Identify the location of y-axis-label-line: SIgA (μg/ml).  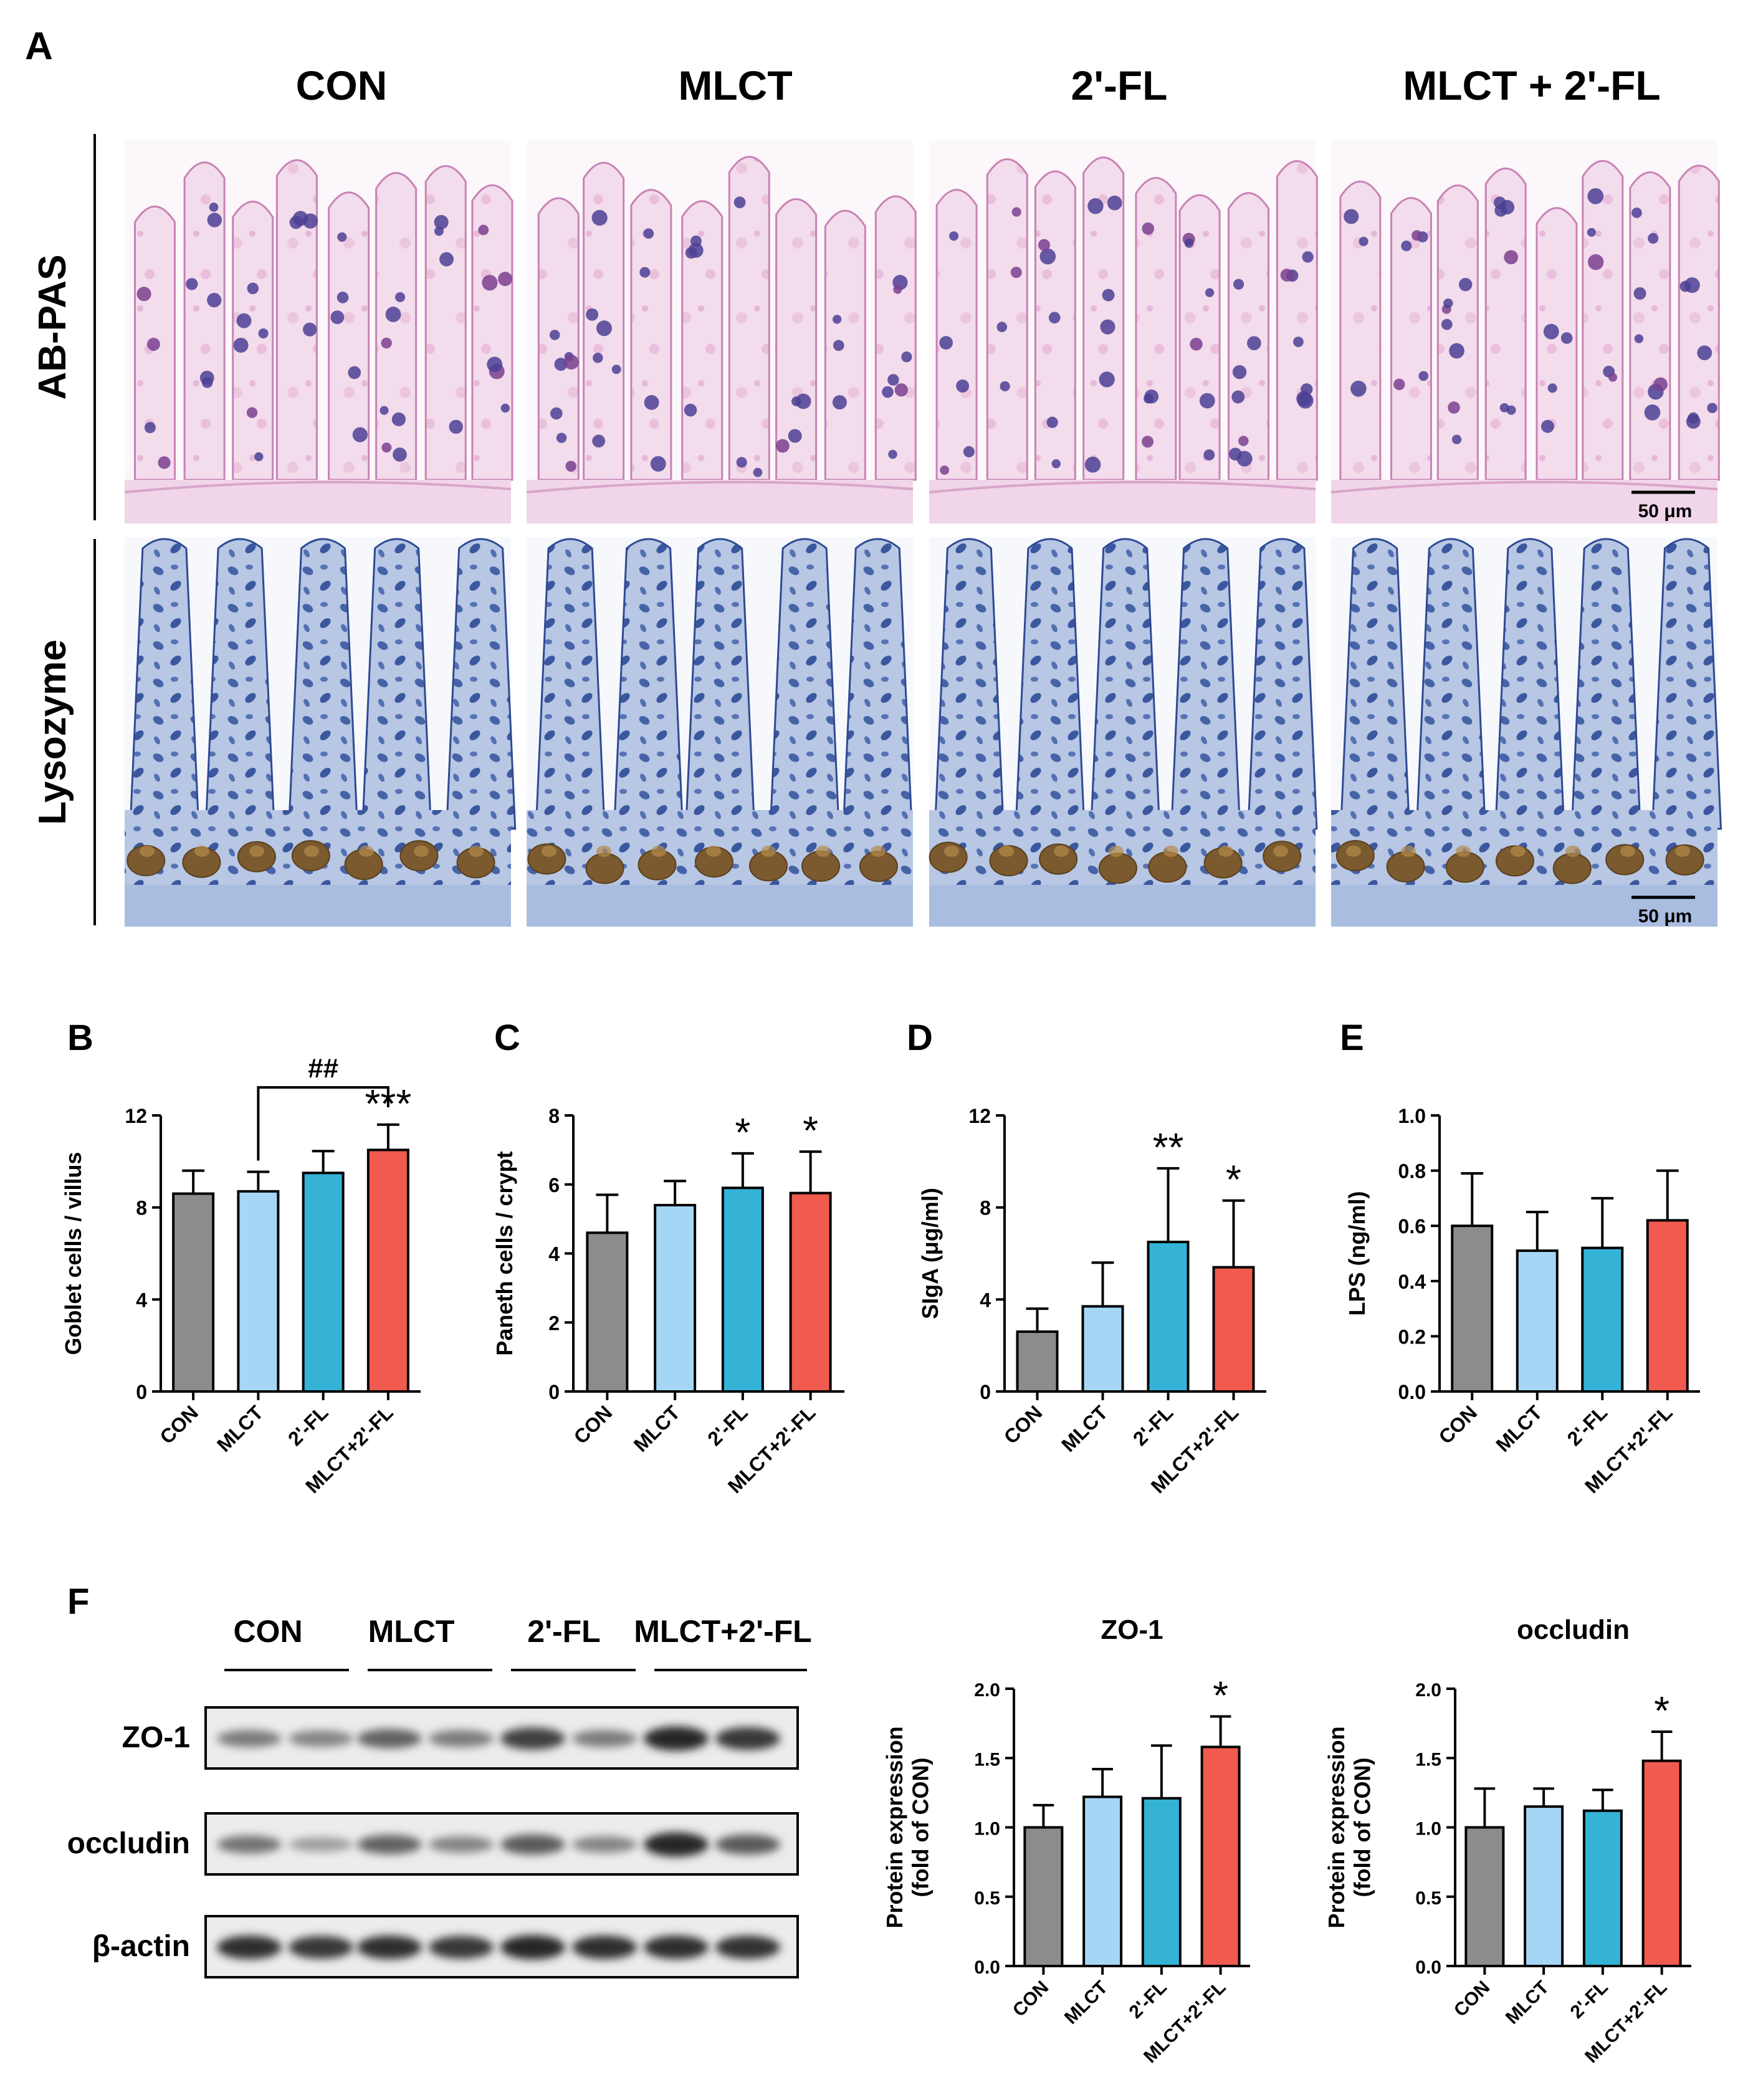
(930, 1253).